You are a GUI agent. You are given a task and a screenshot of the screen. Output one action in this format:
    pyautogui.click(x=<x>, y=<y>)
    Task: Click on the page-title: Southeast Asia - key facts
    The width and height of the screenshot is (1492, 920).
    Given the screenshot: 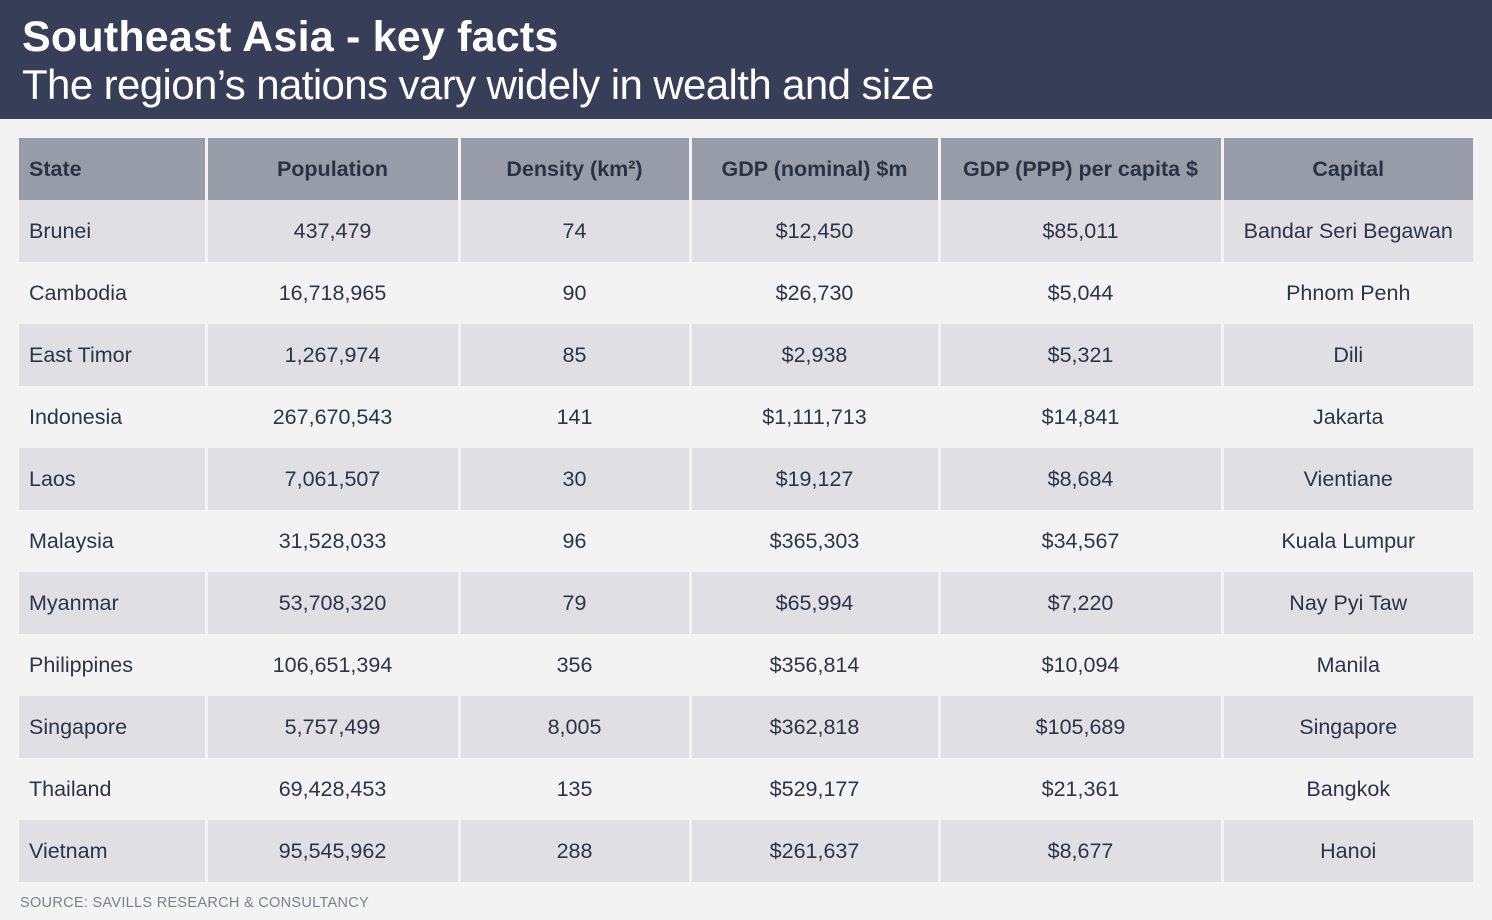 What is the action you would take?
    pyautogui.click(x=290, y=37)
    